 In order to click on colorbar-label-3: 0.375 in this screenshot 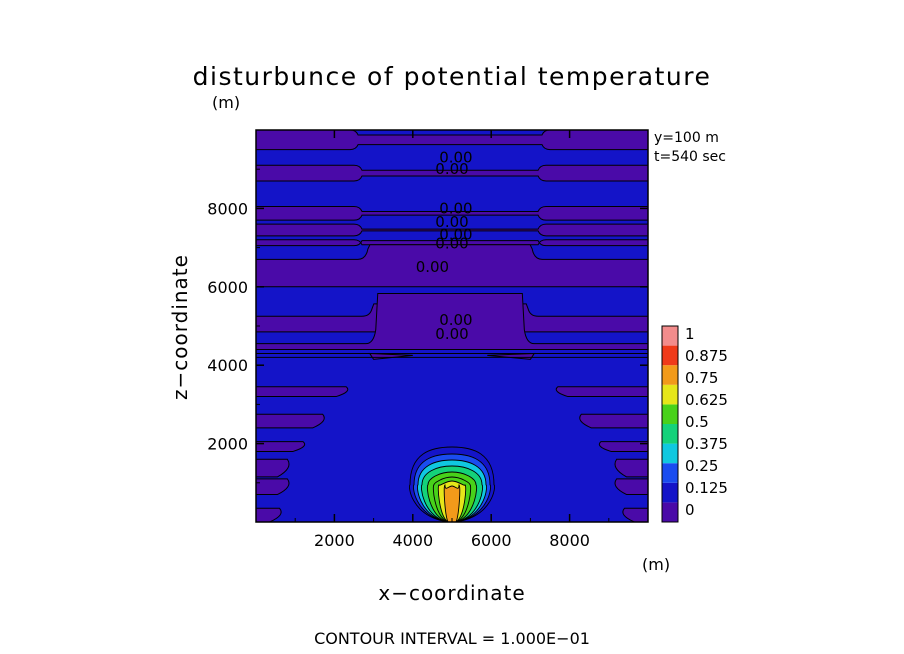, I will do `click(706, 444)`.